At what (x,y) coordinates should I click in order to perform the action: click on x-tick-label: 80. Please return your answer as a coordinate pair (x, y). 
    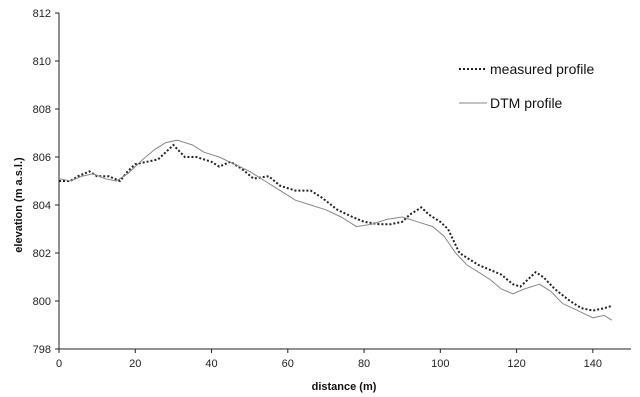
    Looking at the image, I should click on (364, 364).